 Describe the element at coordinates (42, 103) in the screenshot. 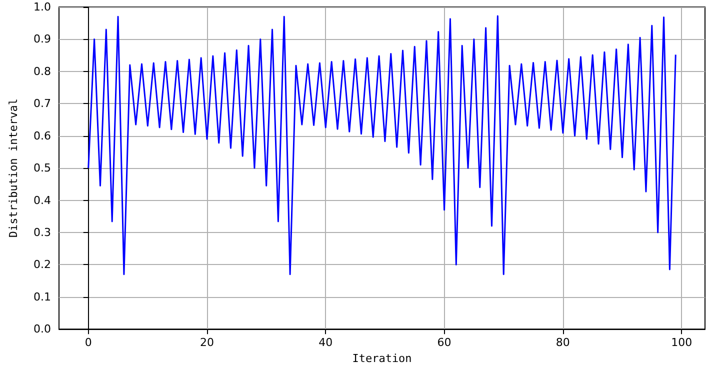

I see `y-tick-label: 0.7` at that location.